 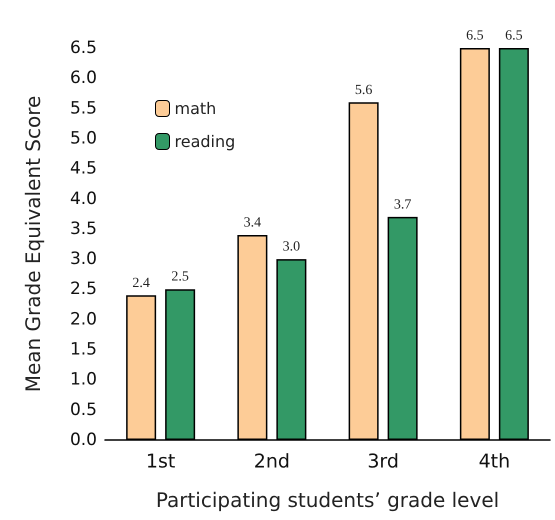 What do you see at coordinates (205, 141) in the screenshot?
I see `legend-label: reading` at bounding box center [205, 141].